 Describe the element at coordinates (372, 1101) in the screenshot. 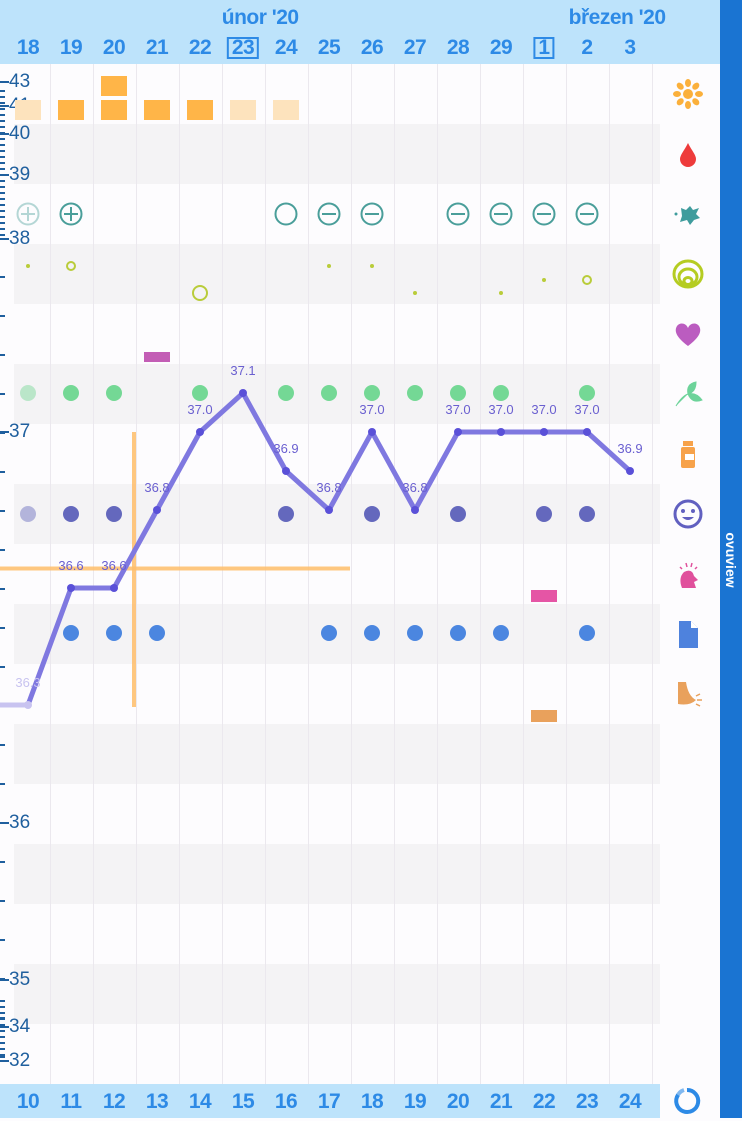

I see `cycle-day-label: 18` at that location.